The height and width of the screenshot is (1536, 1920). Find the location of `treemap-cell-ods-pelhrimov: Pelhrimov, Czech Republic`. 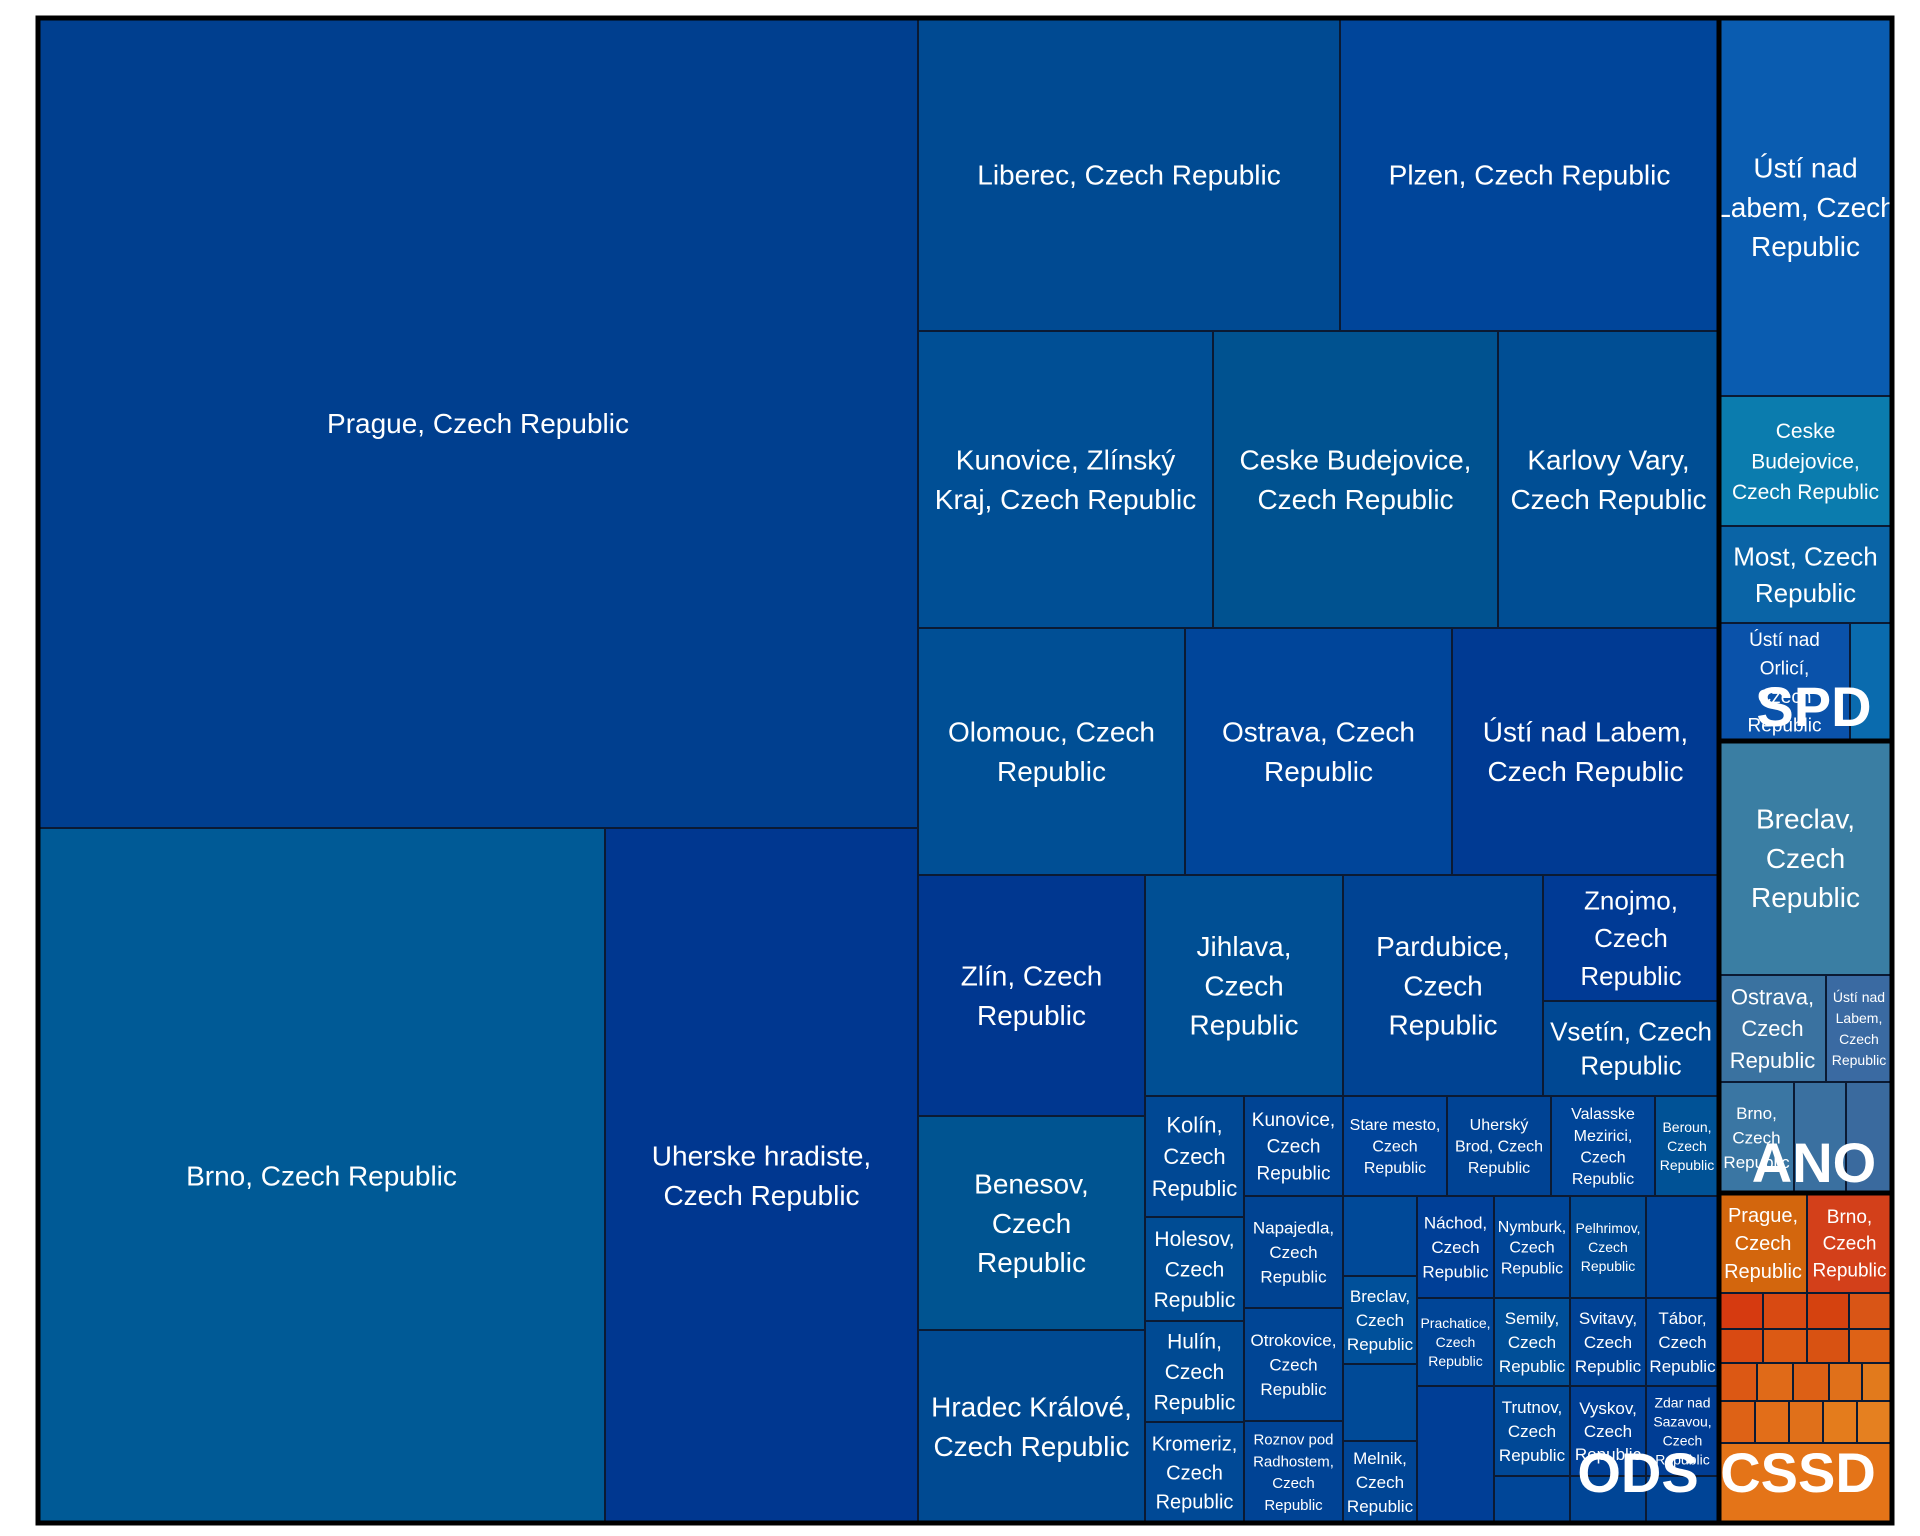

treemap-cell-ods-pelhrimov: Pelhrimov, Czech Republic is located at coordinates (1608, 1247).